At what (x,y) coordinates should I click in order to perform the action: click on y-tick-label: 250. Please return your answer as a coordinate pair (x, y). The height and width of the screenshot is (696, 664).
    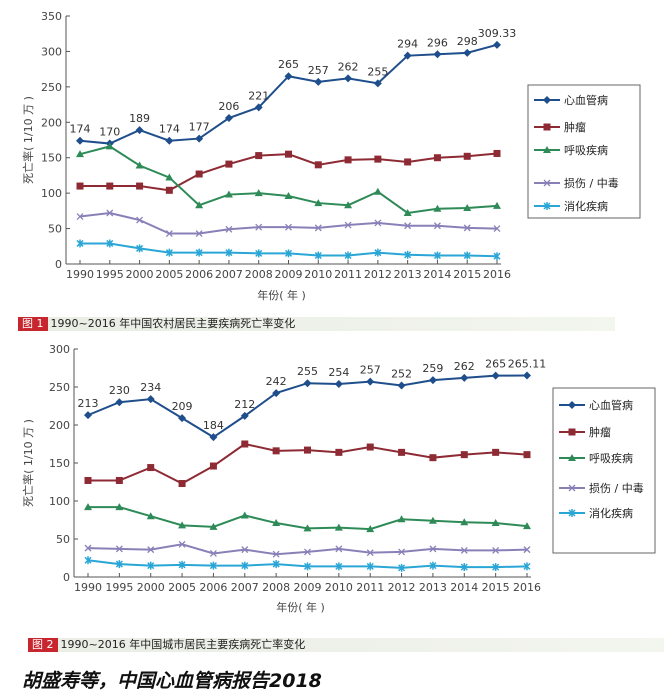
    Looking at the image, I should click on (51, 87).